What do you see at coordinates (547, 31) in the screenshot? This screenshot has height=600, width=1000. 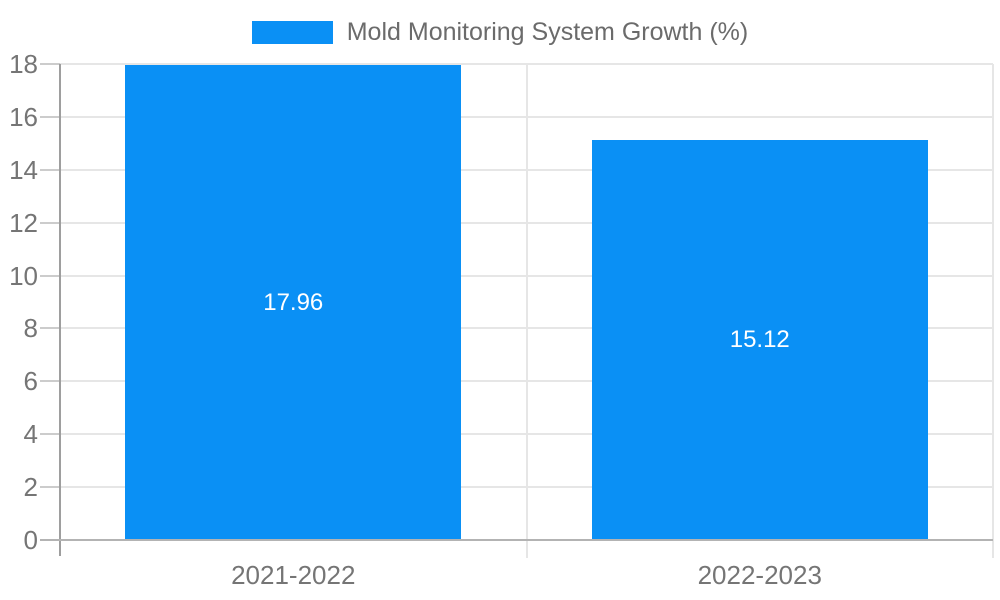 I see `legend-label: Mold Monitoring System Growth (%)` at bounding box center [547, 31].